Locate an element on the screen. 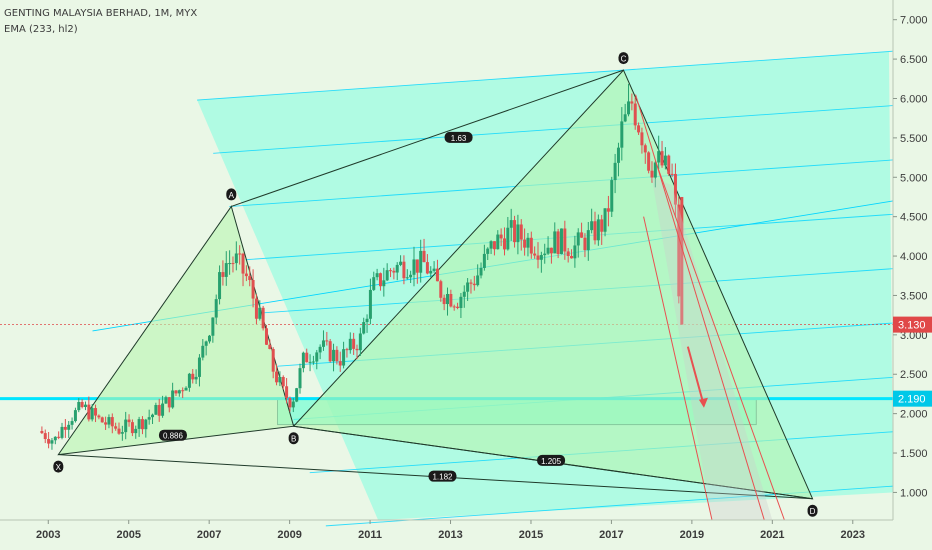 Image resolution: width=932 pixels, height=550 pixels. y-tick-label: 5.500 is located at coordinates (914, 139).